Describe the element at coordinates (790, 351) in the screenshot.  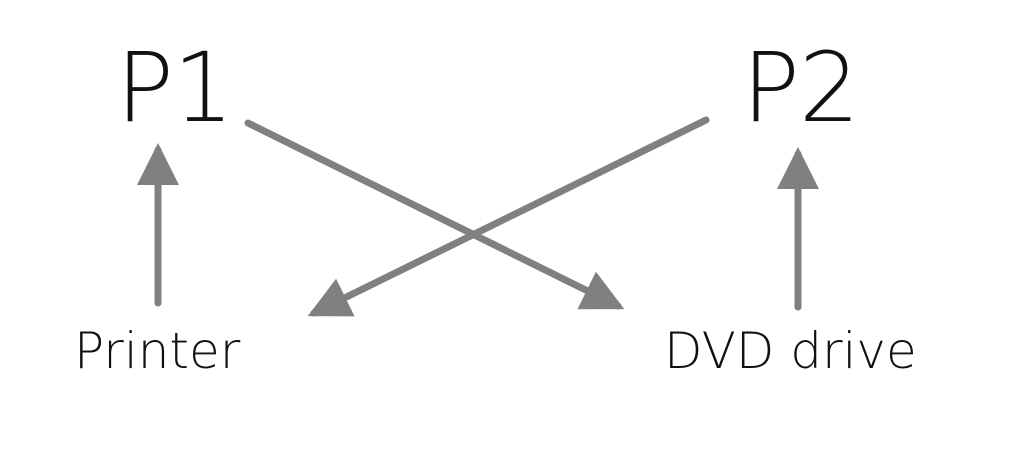
I see `resource-dvd-drive-label: DVD drive` at that location.